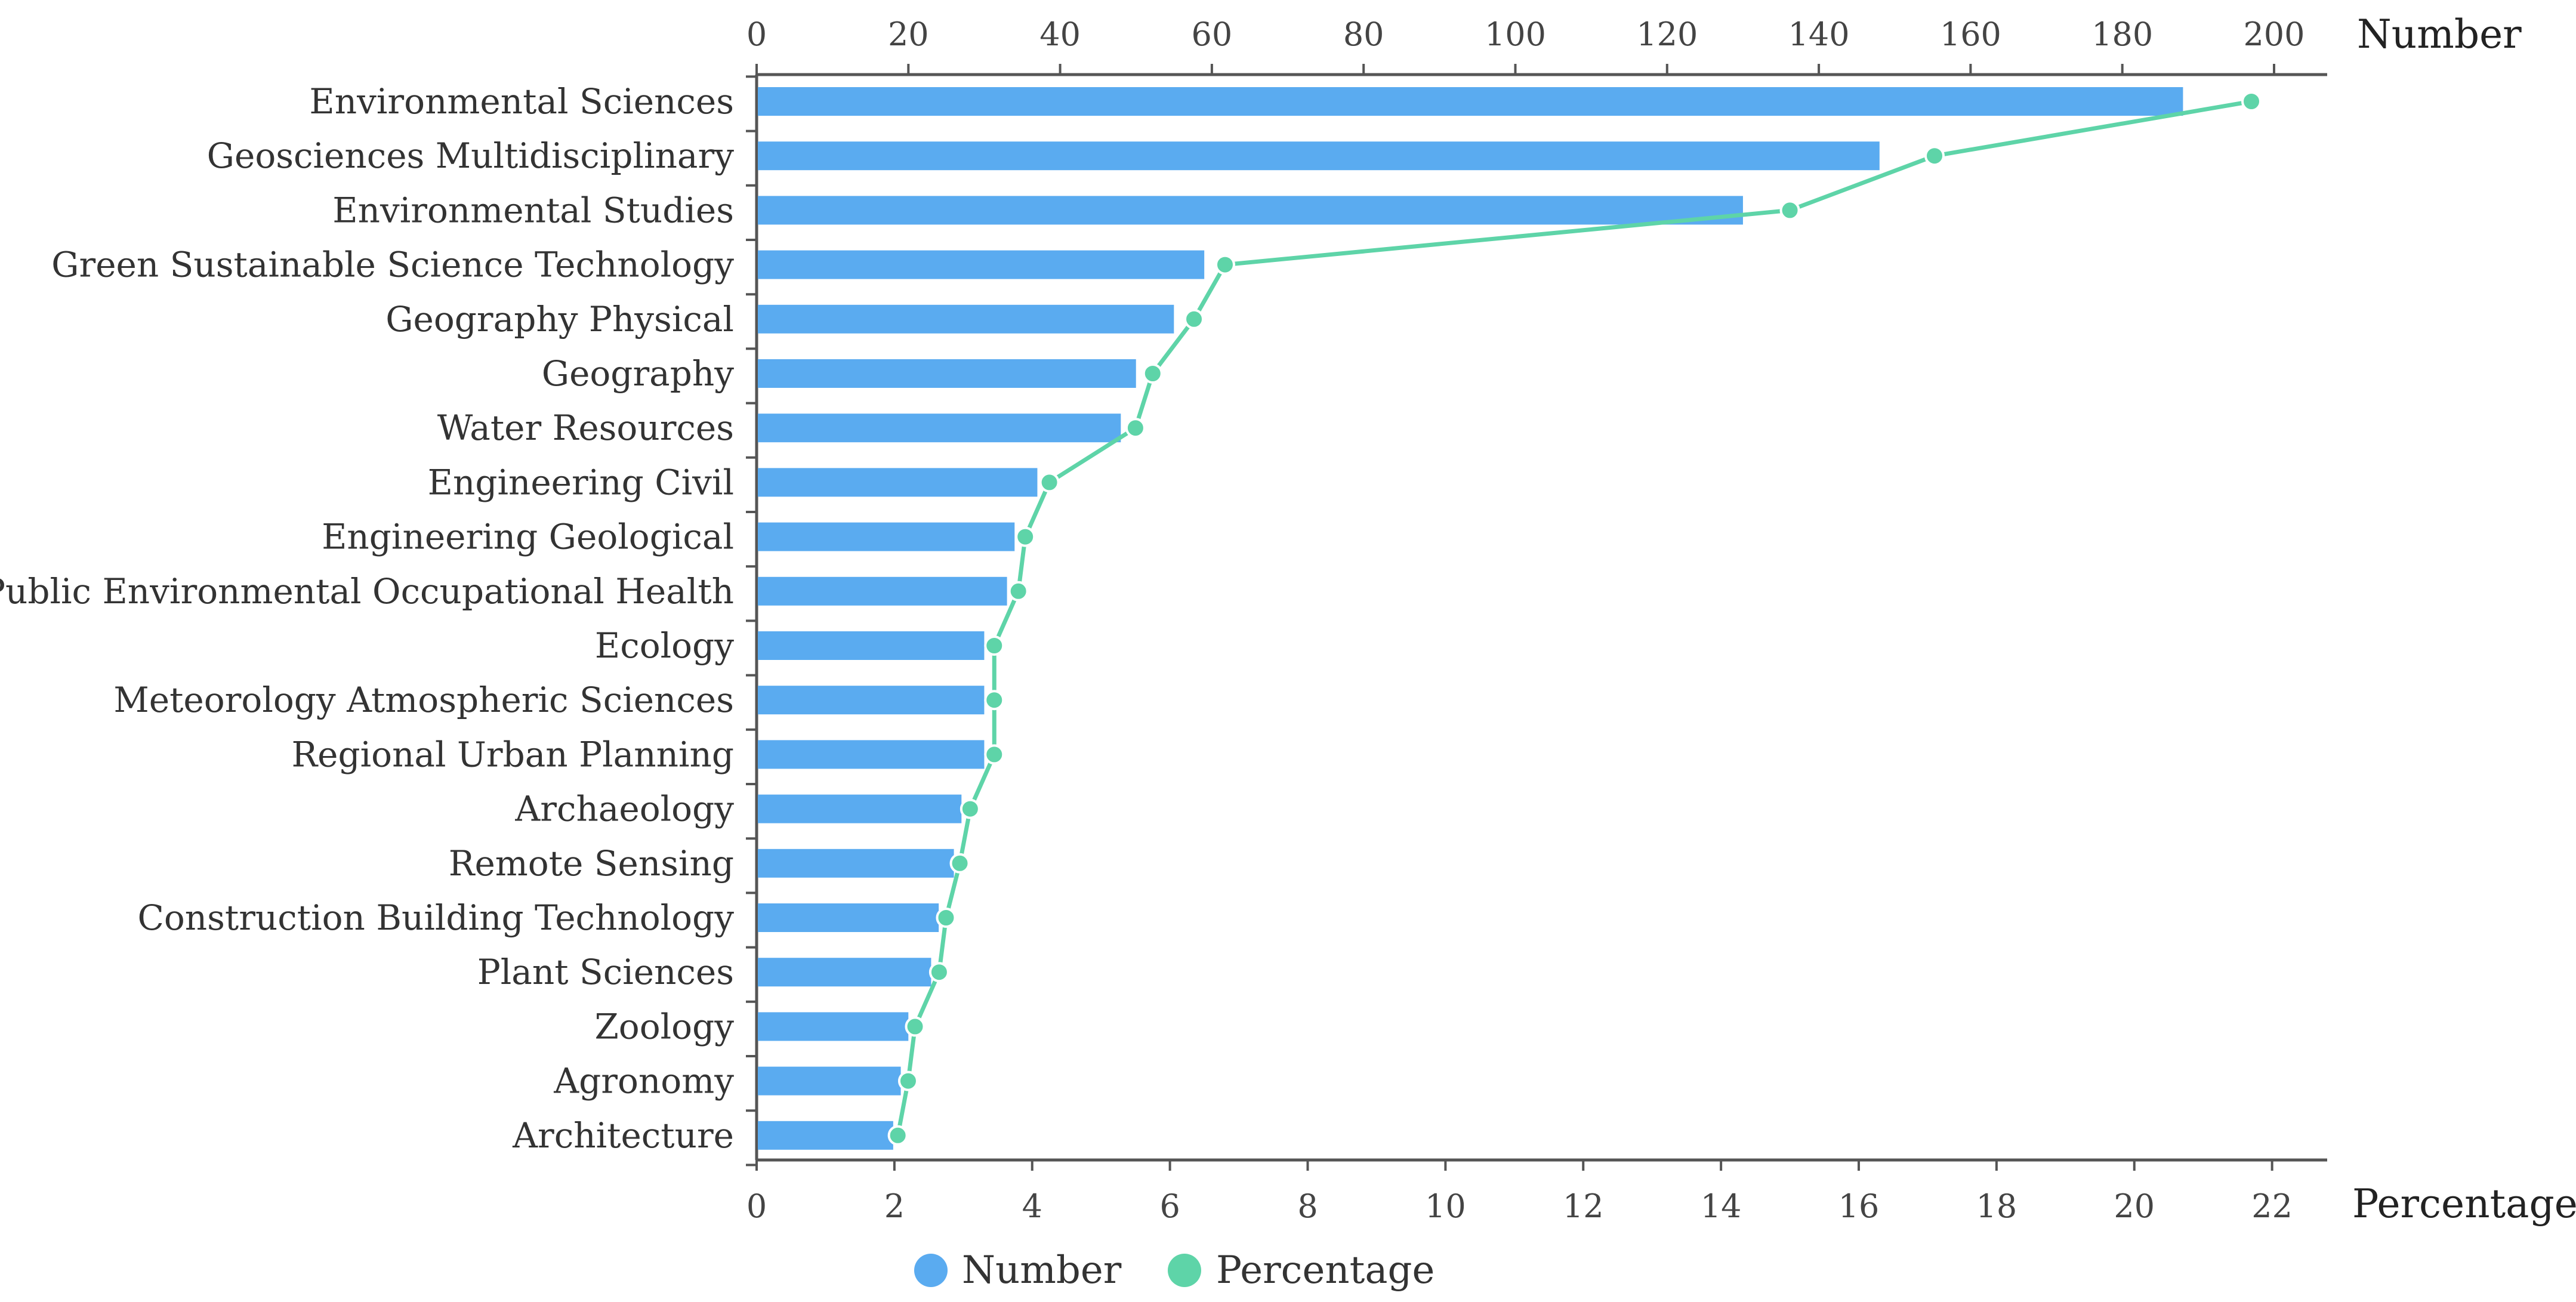 This screenshot has width=2576, height=1302. I want to click on bottom-tick-label: 18, so click(1997, 1206).